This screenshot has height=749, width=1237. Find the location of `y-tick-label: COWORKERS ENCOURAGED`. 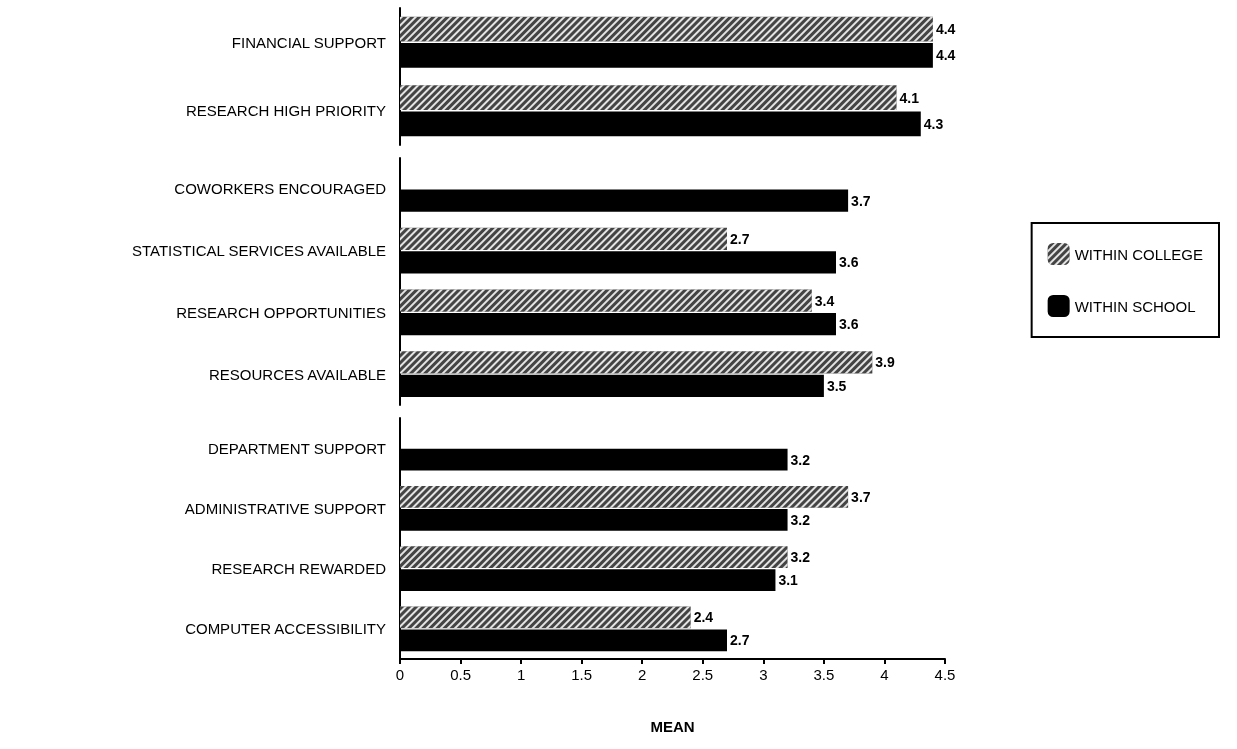

y-tick-label: COWORKERS ENCOURAGED is located at coordinates (280, 189).